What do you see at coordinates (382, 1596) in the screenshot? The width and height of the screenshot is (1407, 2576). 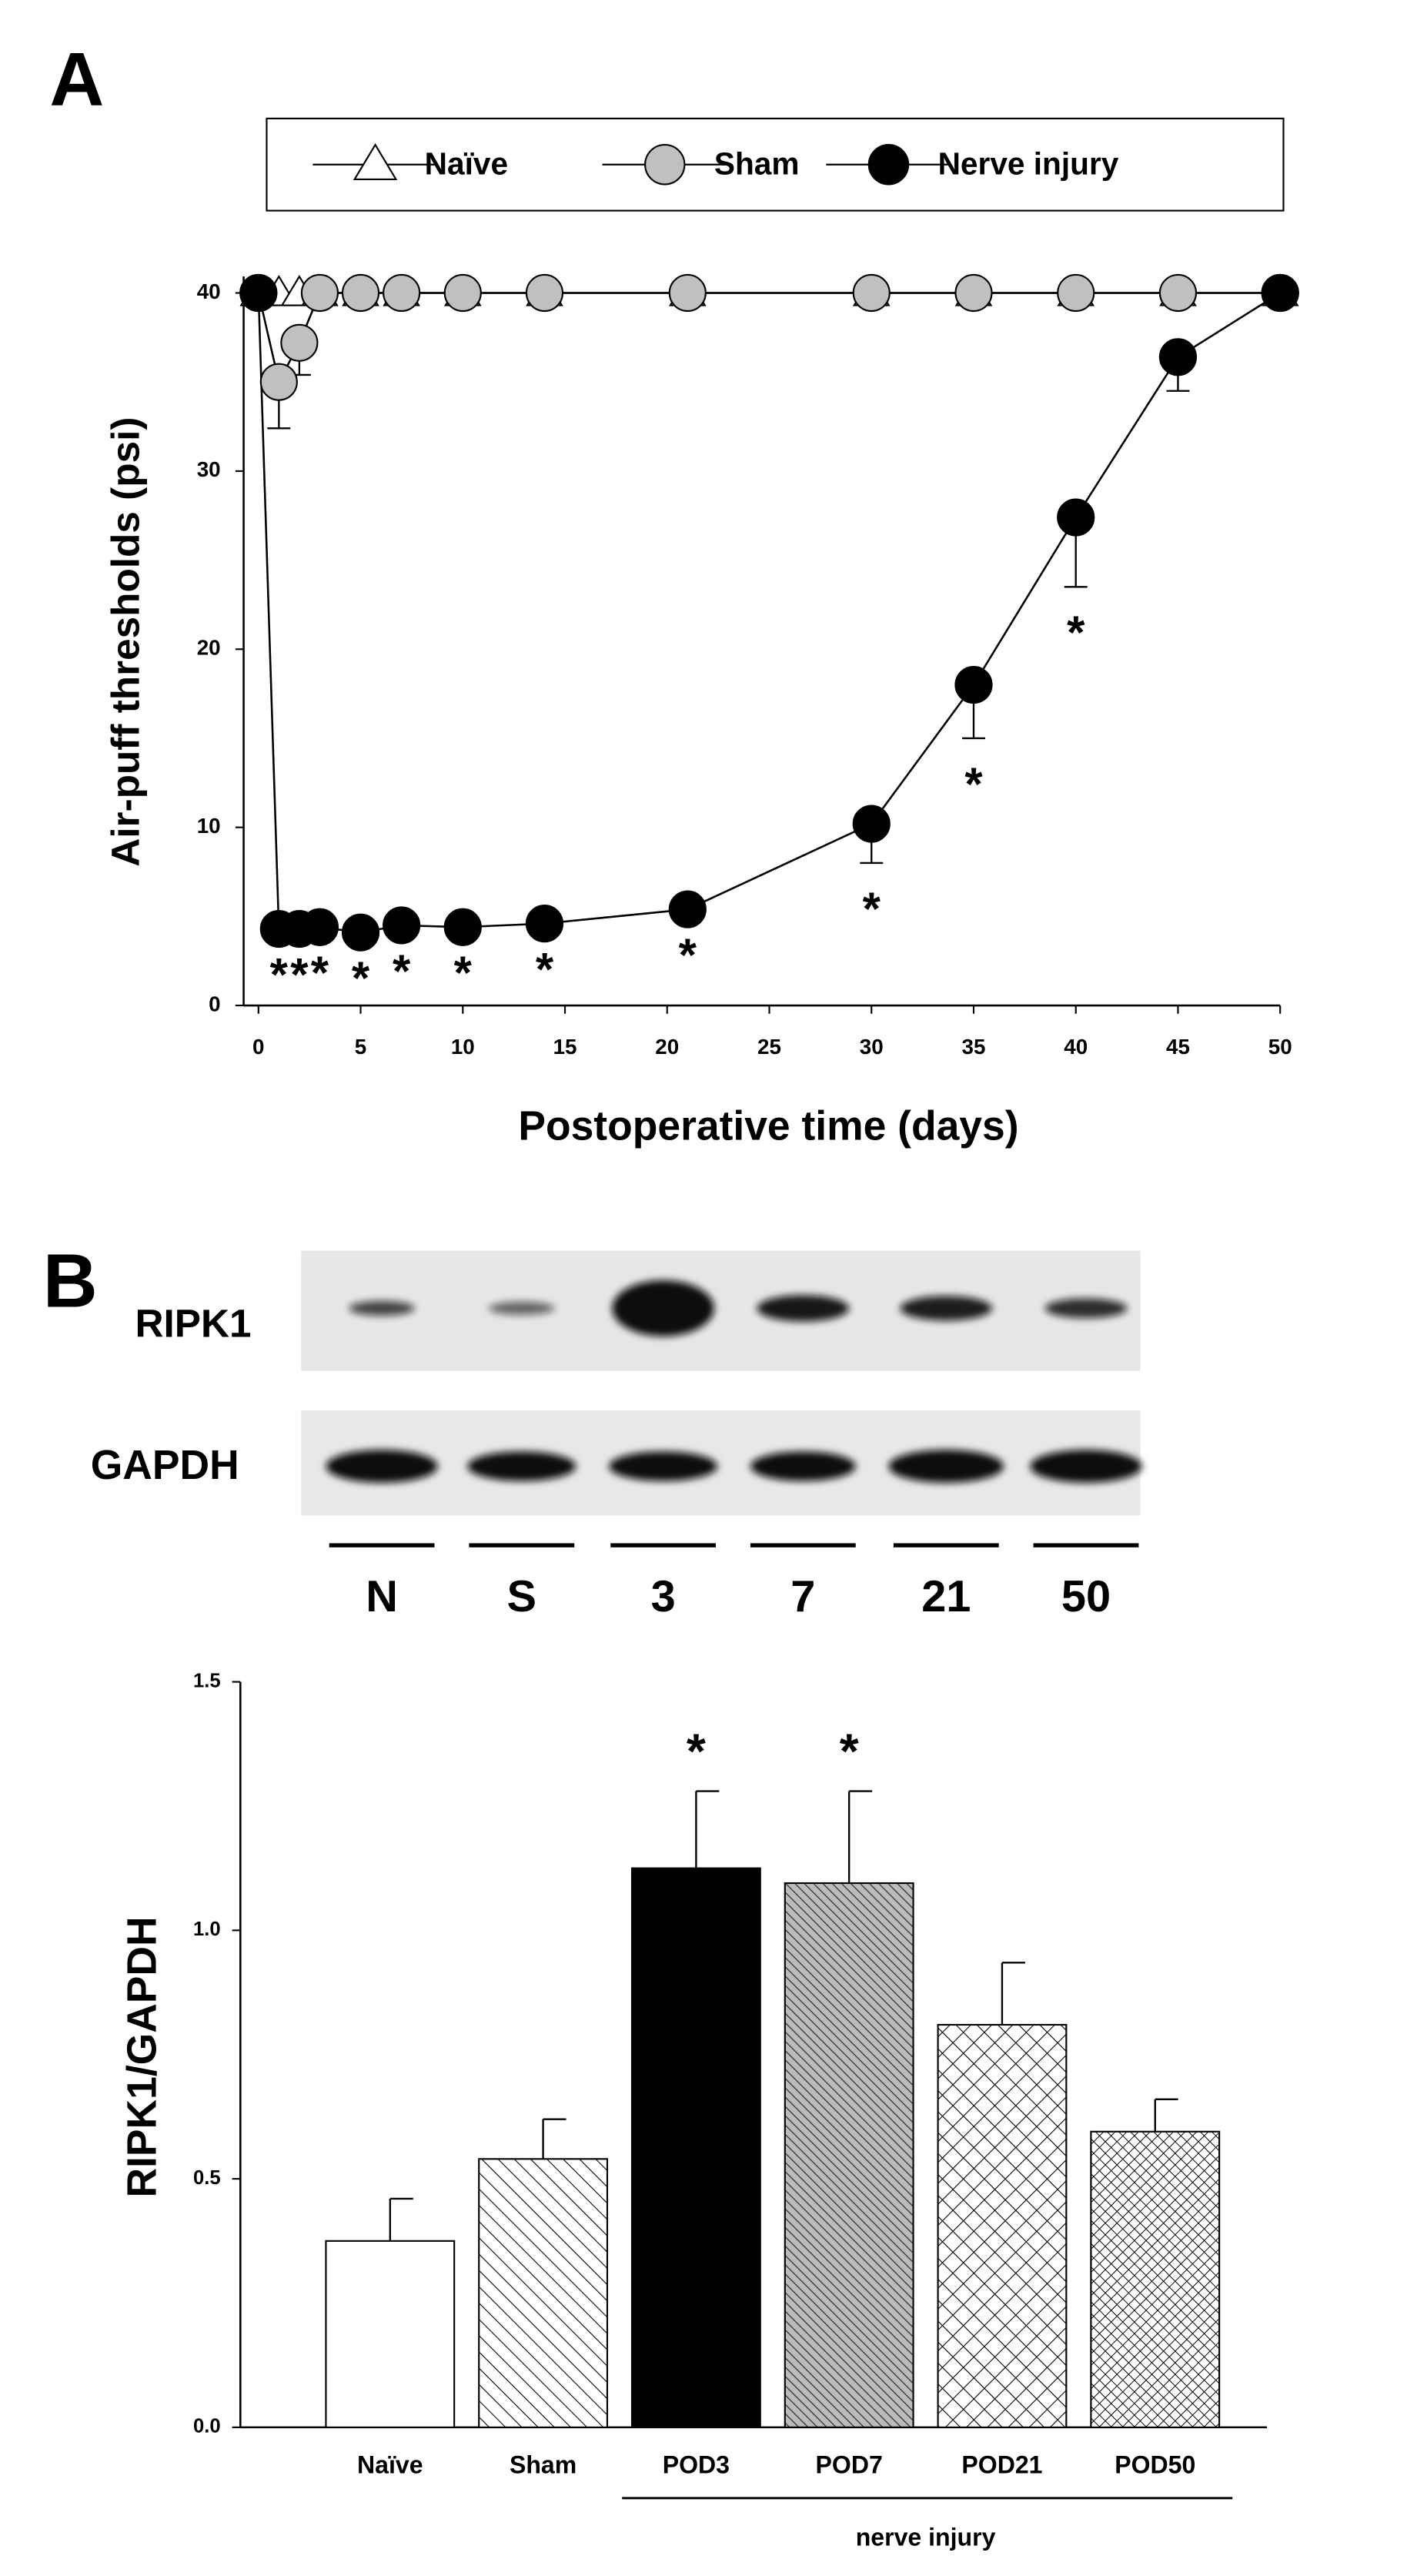 I see `lane-label: N` at bounding box center [382, 1596].